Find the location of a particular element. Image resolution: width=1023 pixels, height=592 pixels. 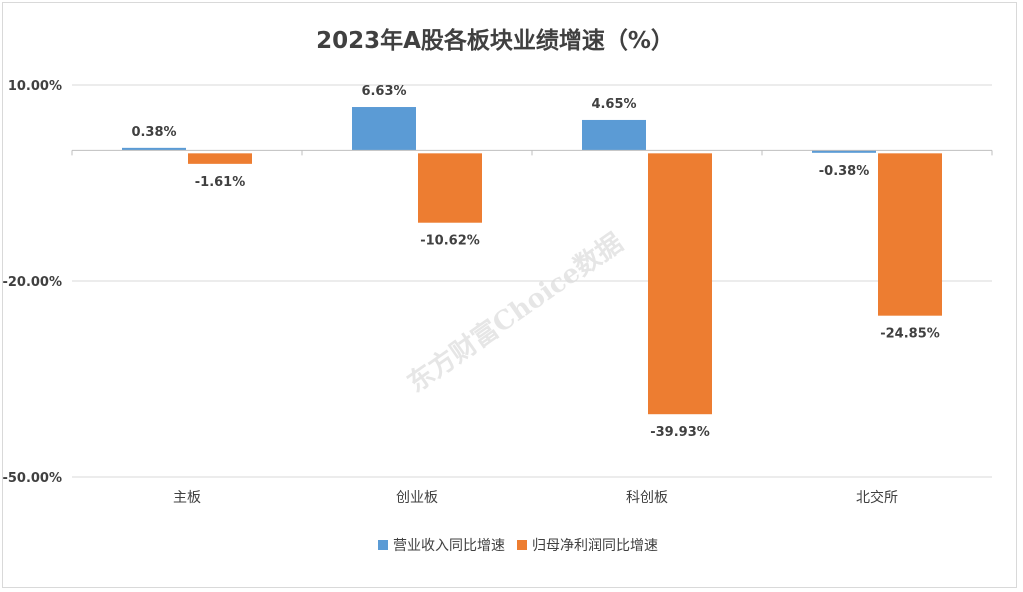

legend: 营业收入同比增速 归母净利润同比增速 is located at coordinates (518, 545).